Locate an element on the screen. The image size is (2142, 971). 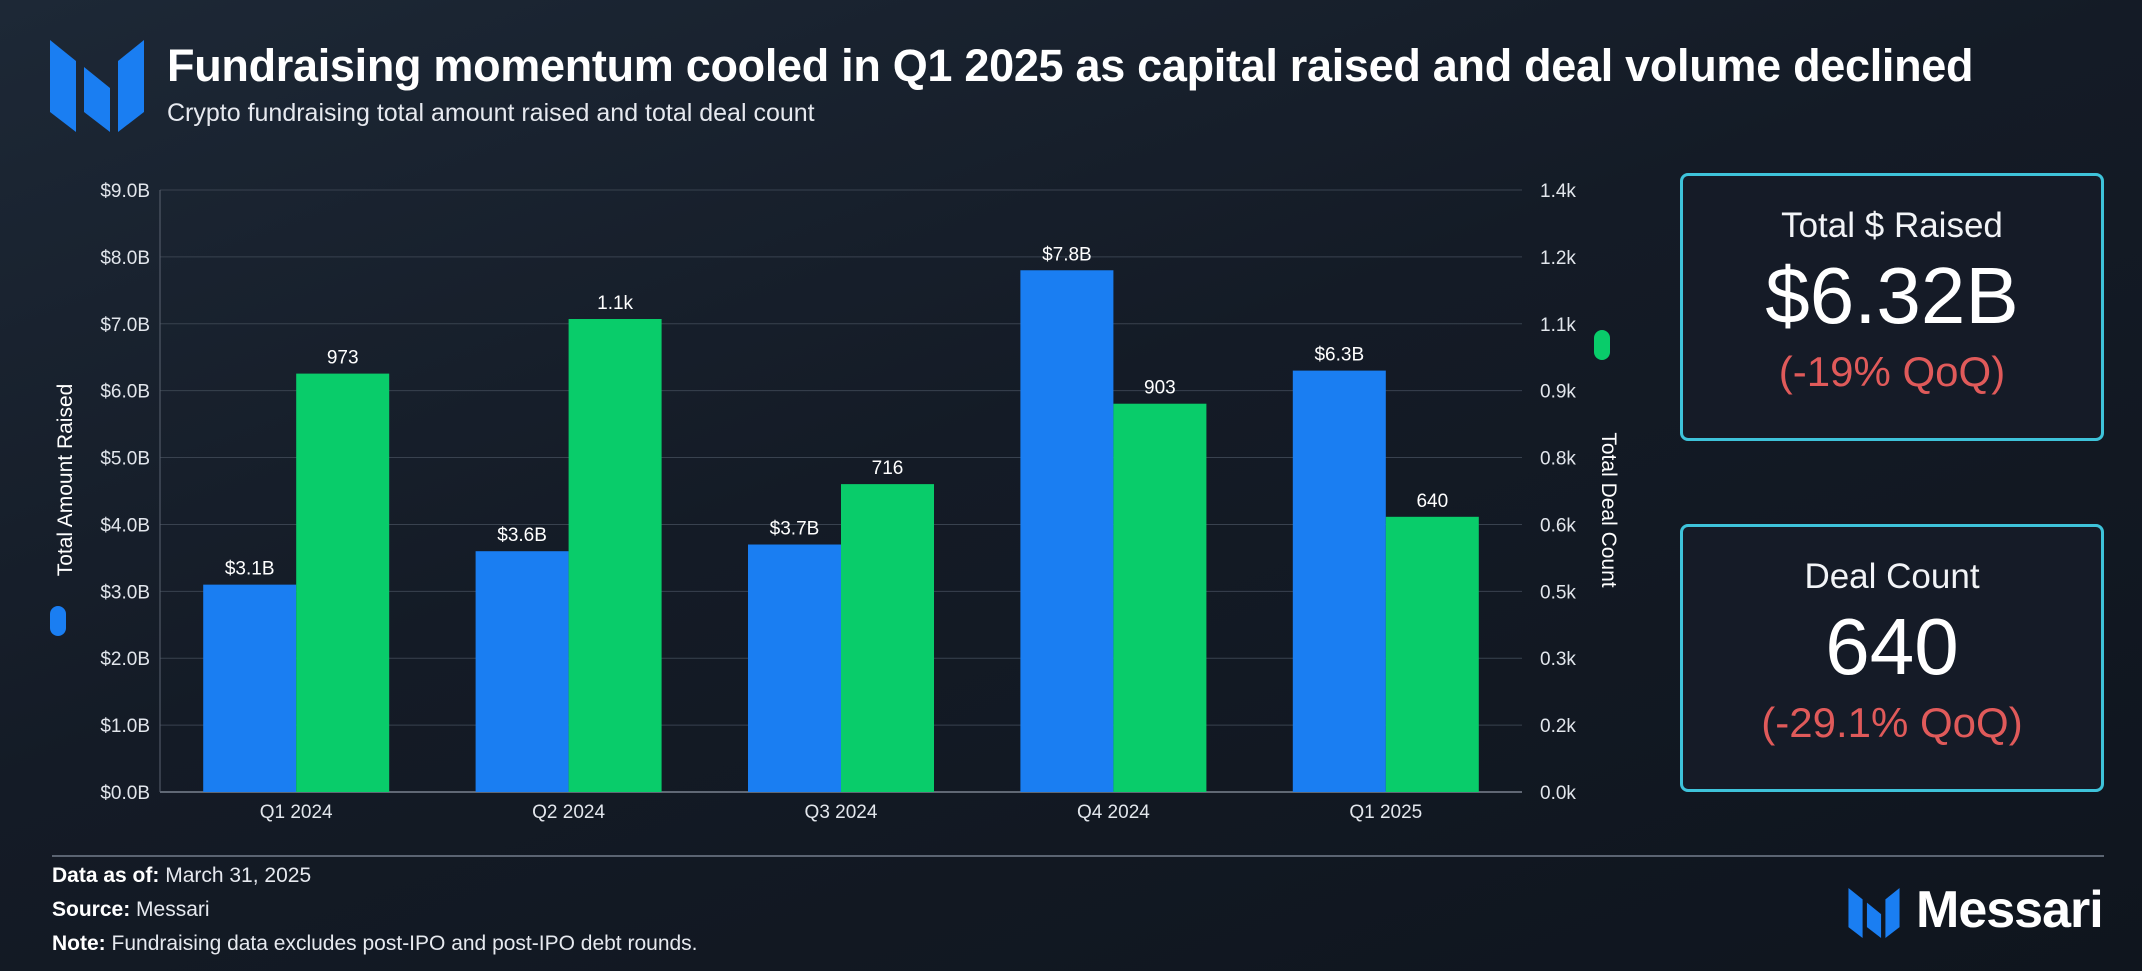
y-tick-label: $5.0B is located at coordinates (125, 459).